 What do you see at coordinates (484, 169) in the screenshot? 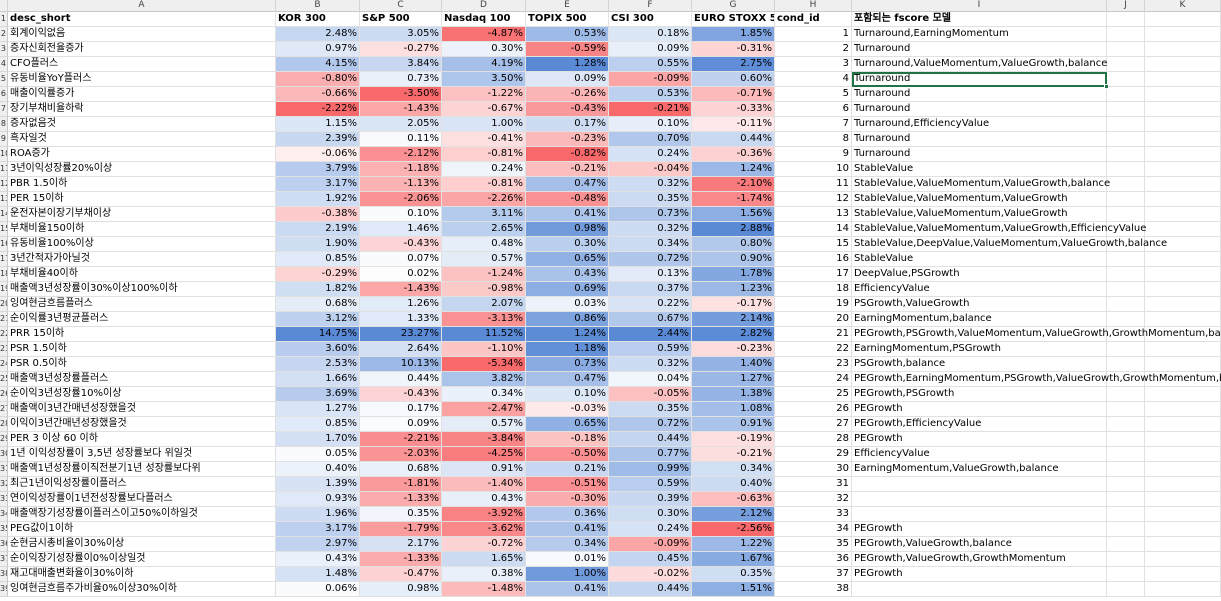
I see `return-cell: 0.24%` at bounding box center [484, 169].